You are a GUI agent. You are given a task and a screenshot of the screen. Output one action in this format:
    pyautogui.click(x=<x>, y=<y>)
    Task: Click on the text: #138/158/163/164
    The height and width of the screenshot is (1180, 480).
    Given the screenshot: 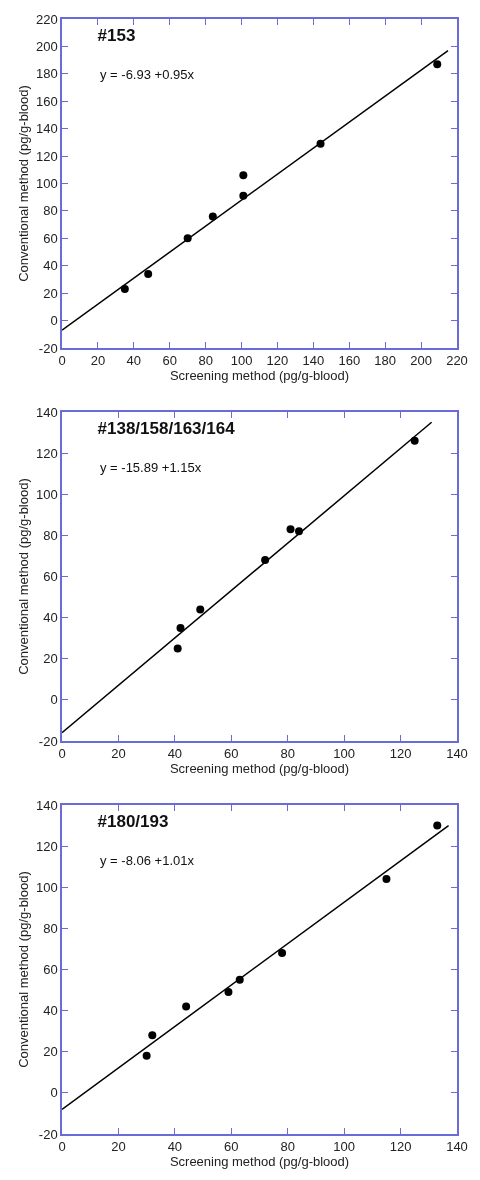 What is the action you would take?
    pyautogui.click(x=166, y=429)
    